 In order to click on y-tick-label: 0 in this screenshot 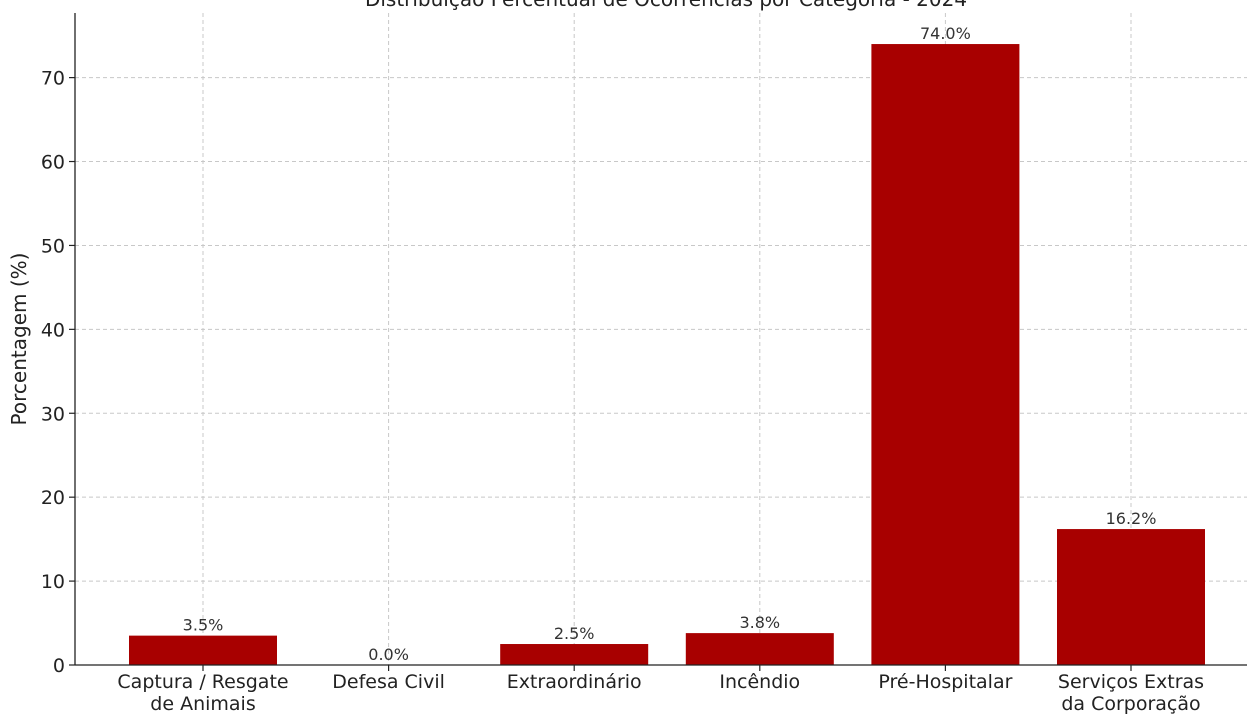, I will do `click(59, 666)`.